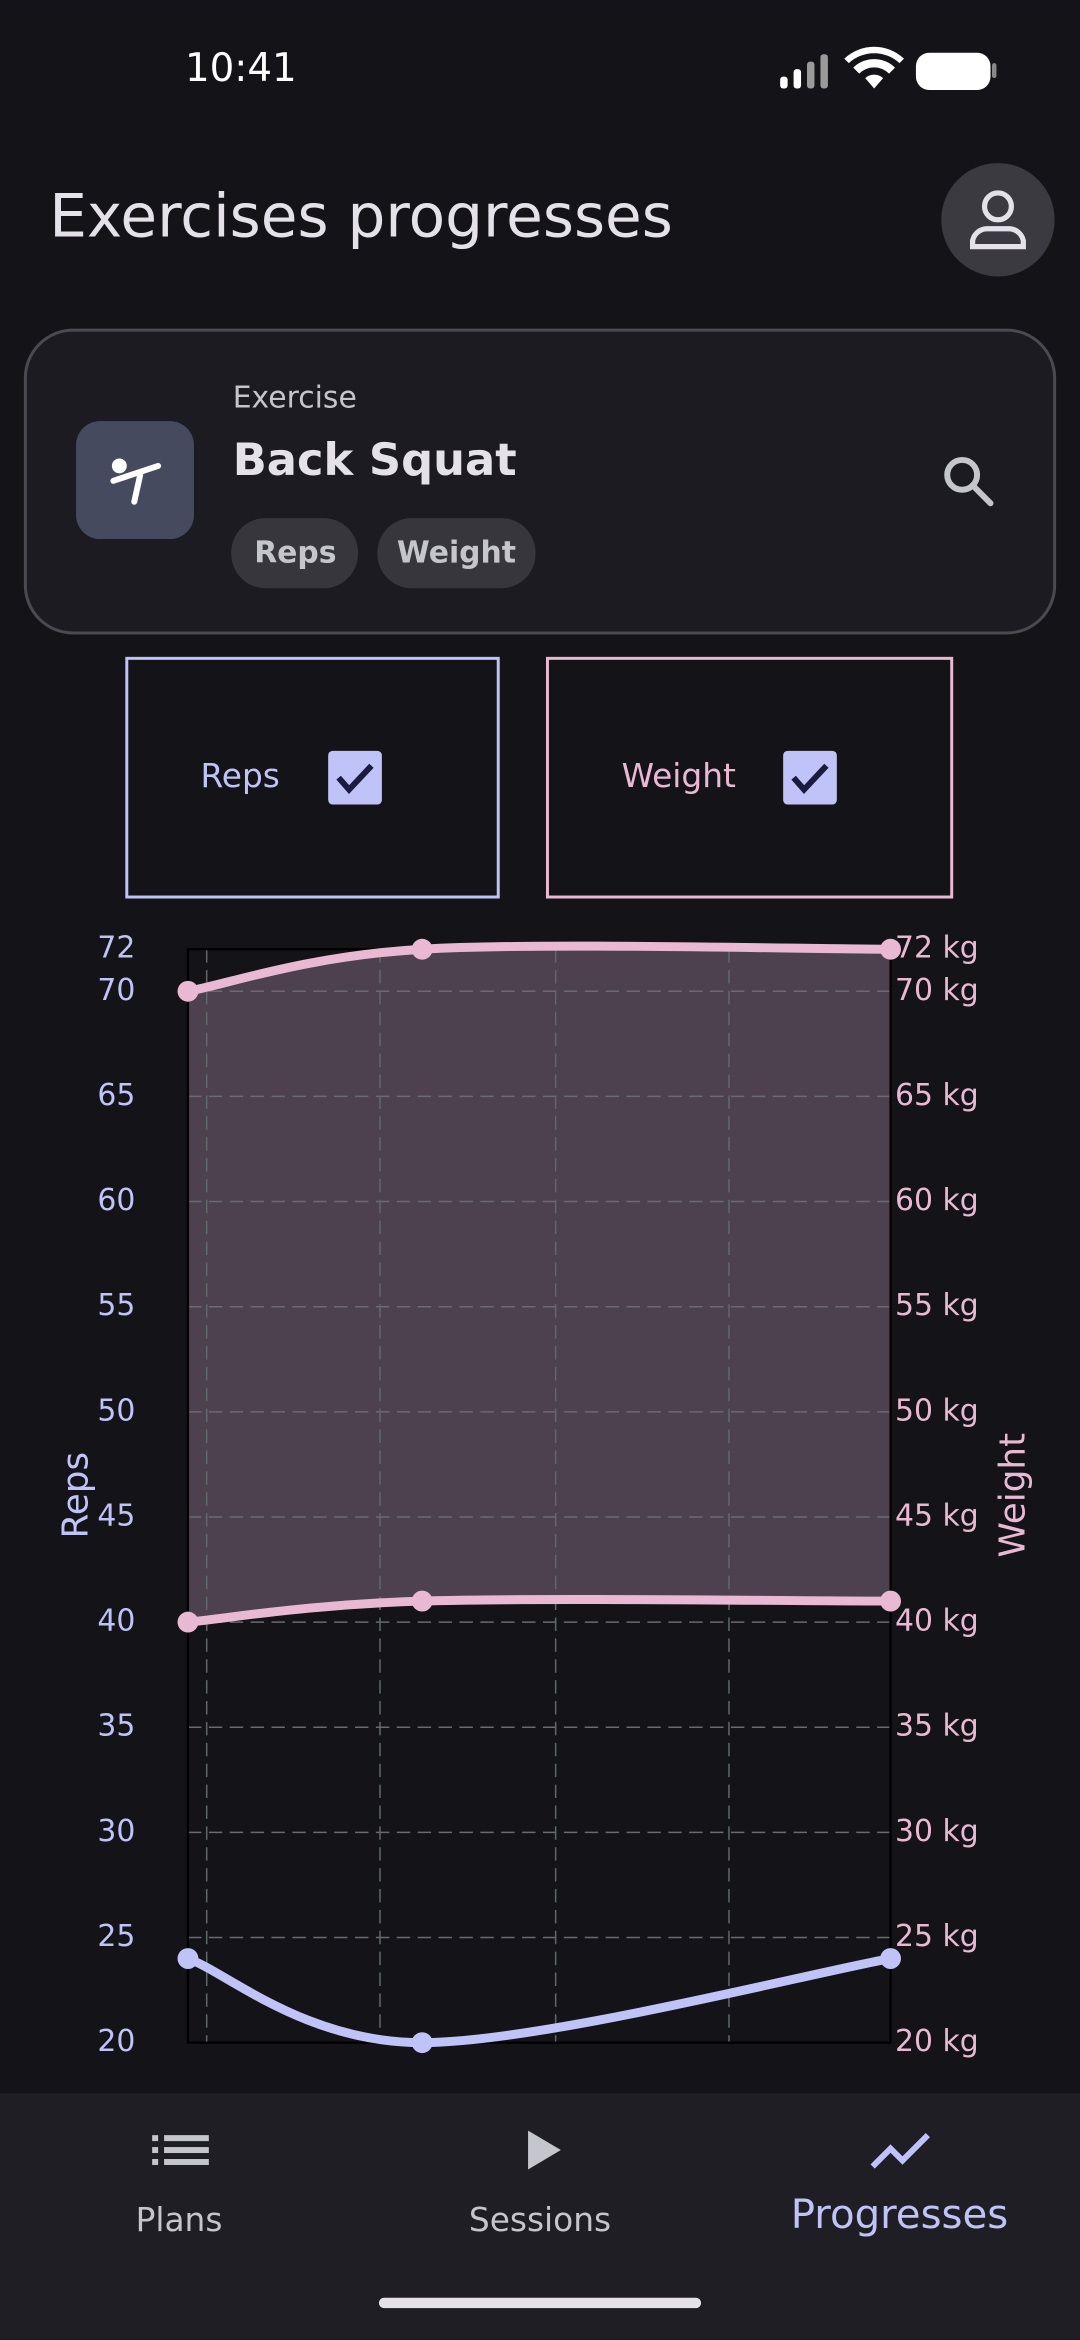 The image size is (1080, 2340). What do you see at coordinates (900, 2215) in the screenshot?
I see `nav-item: Progresses` at bounding box center [900, 2215].